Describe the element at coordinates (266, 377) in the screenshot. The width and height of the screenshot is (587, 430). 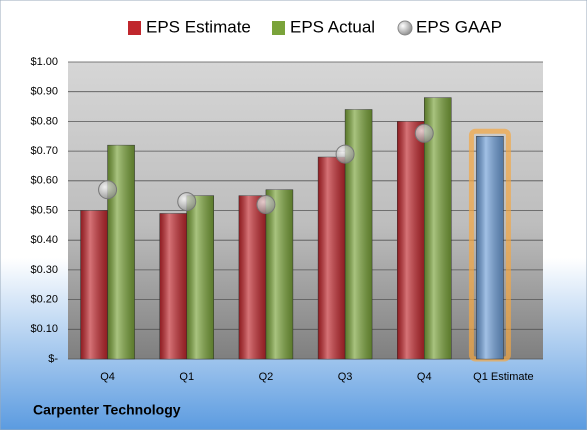
I see `x-tick-label: Q2` at that location.